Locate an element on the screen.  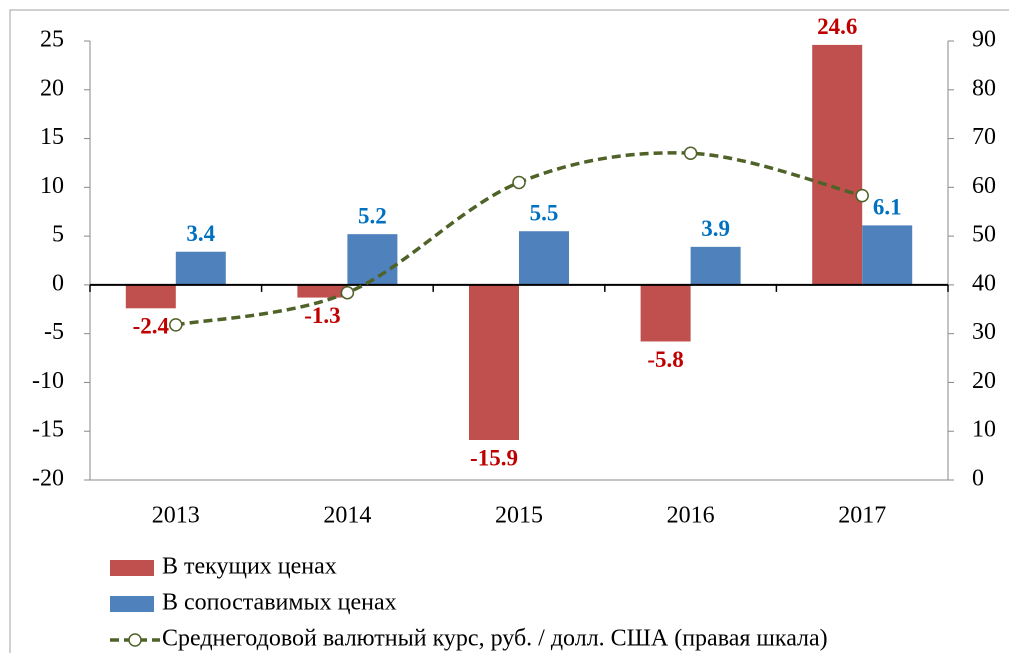
y2-tick-label: 60 is located at coordinates (984, 186).